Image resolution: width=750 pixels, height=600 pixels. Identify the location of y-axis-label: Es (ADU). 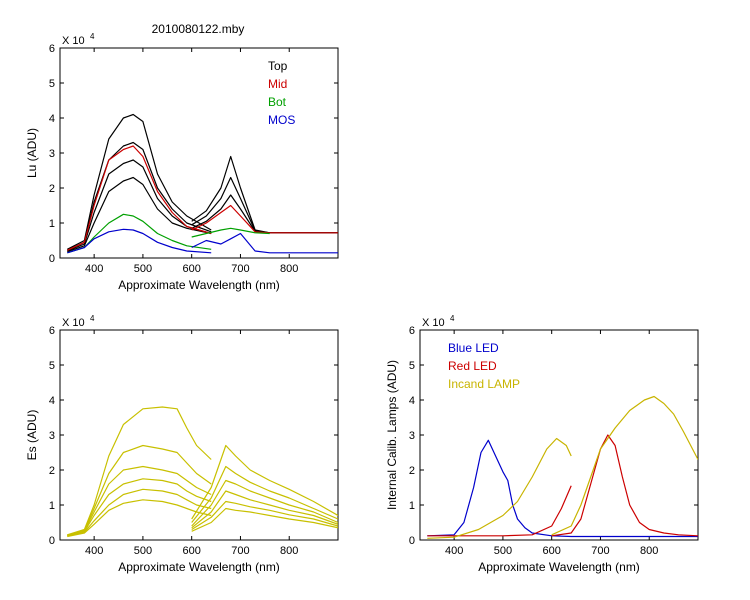
(32, 435).